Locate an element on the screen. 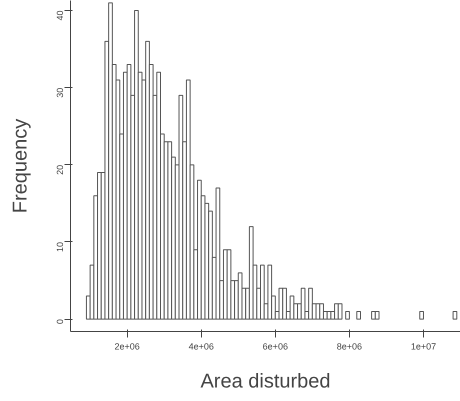 The height and width of the screenshot is (401, 460). x-axis-title: Area disturbed is located at coordinates (265, 381).